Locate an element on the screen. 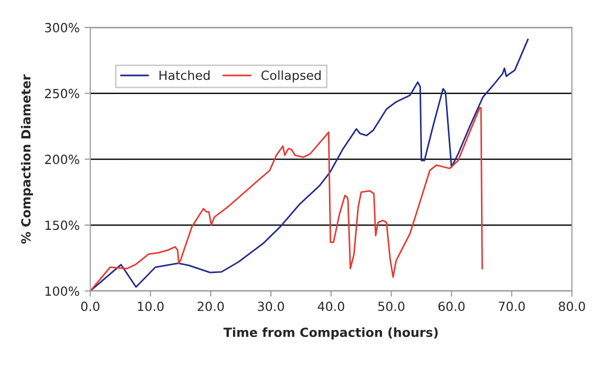  x-tick-label: 10.0 is located at coordinates (151, 307).